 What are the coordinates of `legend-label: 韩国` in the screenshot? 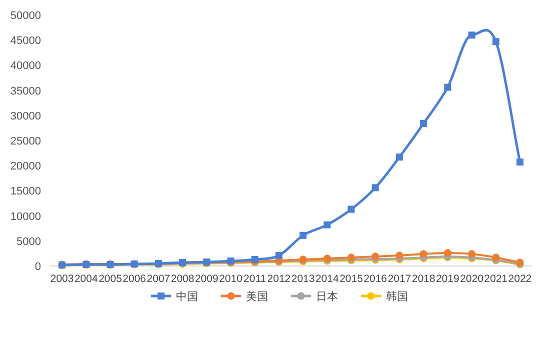 It's located at (397, 296).